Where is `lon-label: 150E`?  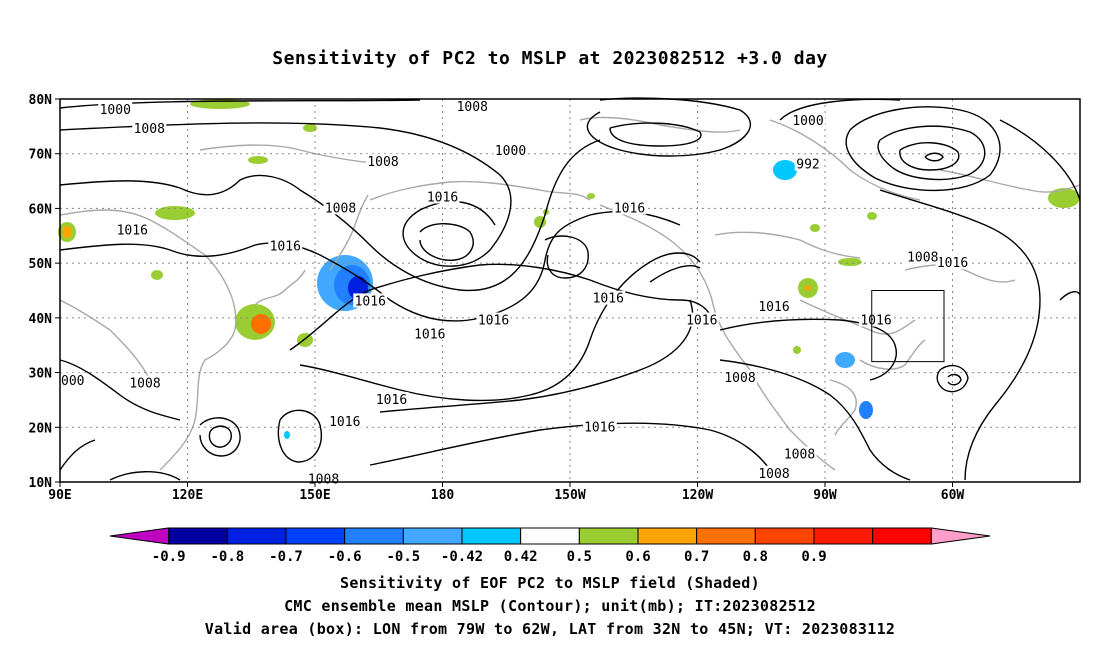 lon-label: 150E is located at coordinates (314, 495).